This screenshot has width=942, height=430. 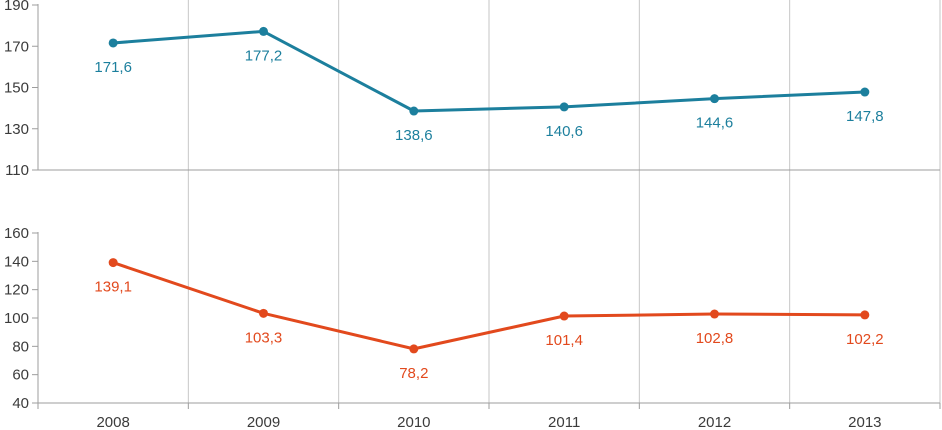 I want to click on y-tick-label: 100, so click(x=16, y=318).